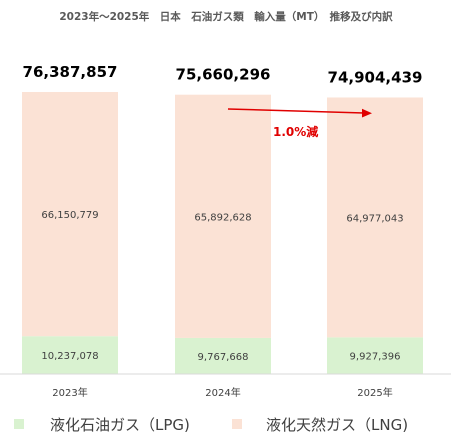 This screenshot has height=448, width=451. What do you see at coordinates (19, 424) in the screenshot?
I see `legend-swatch-lpg` at bounding box center [19, 424].